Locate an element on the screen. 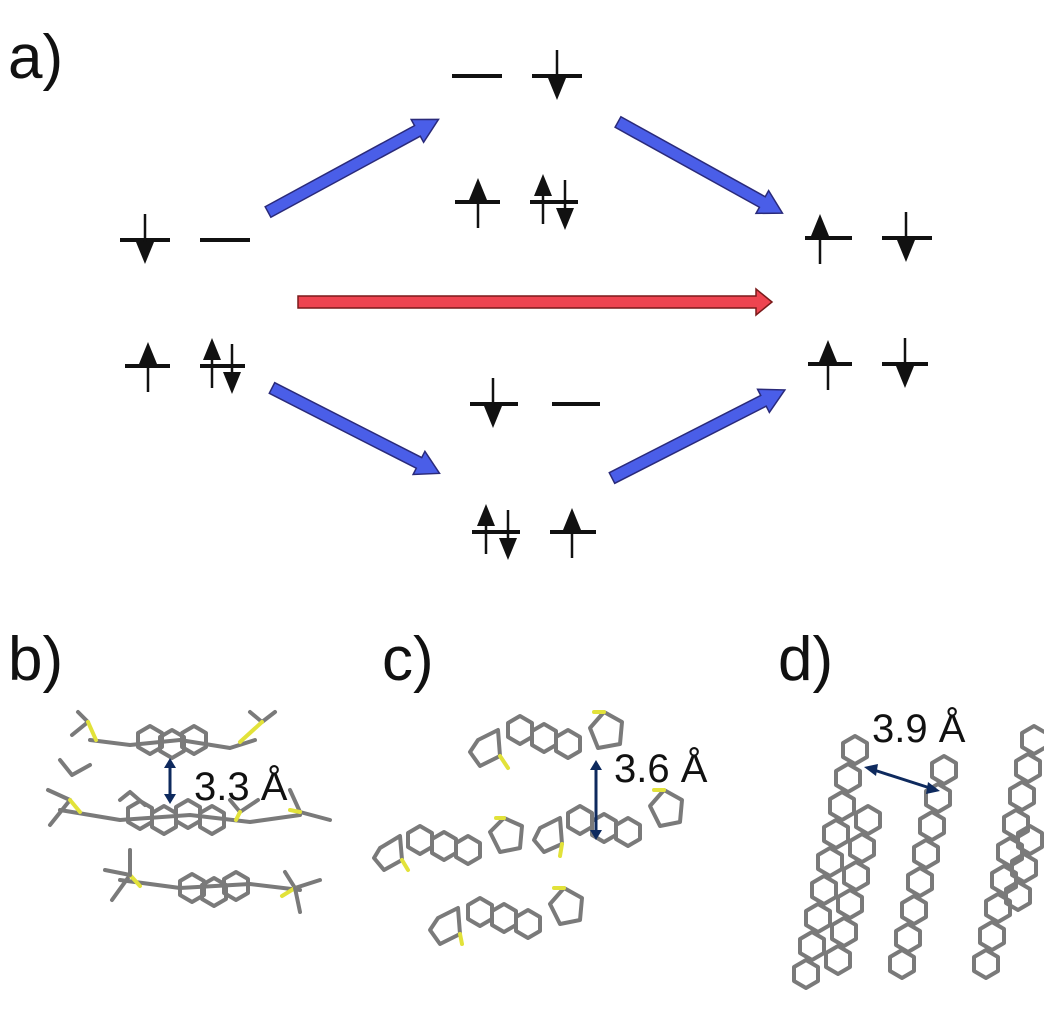 This screenshot has width=1044, height=1014. crystal-packing-d is located at coordinates (918, 857).